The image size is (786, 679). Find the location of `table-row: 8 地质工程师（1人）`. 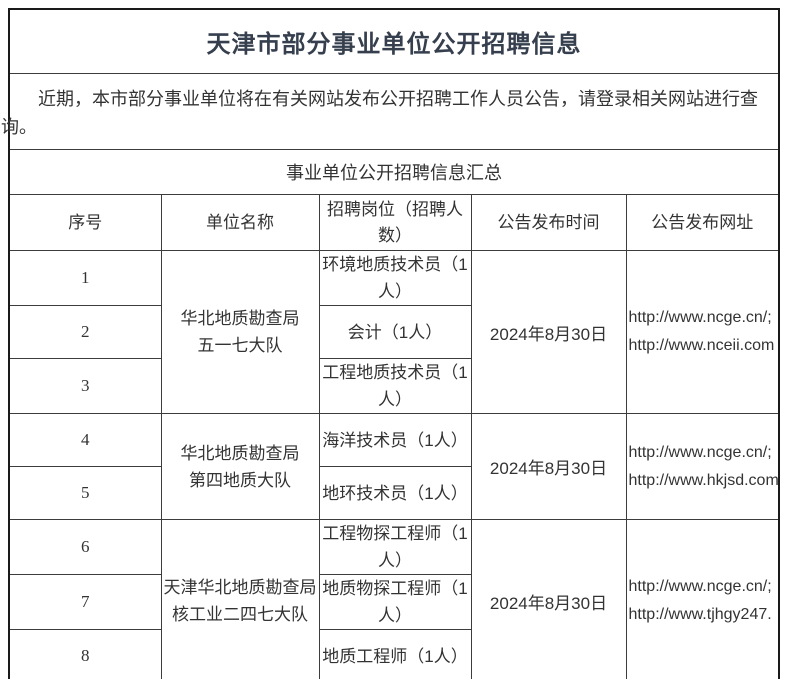

table-row: 8 地质工程师（1人） is located at coordinates (393, 654).